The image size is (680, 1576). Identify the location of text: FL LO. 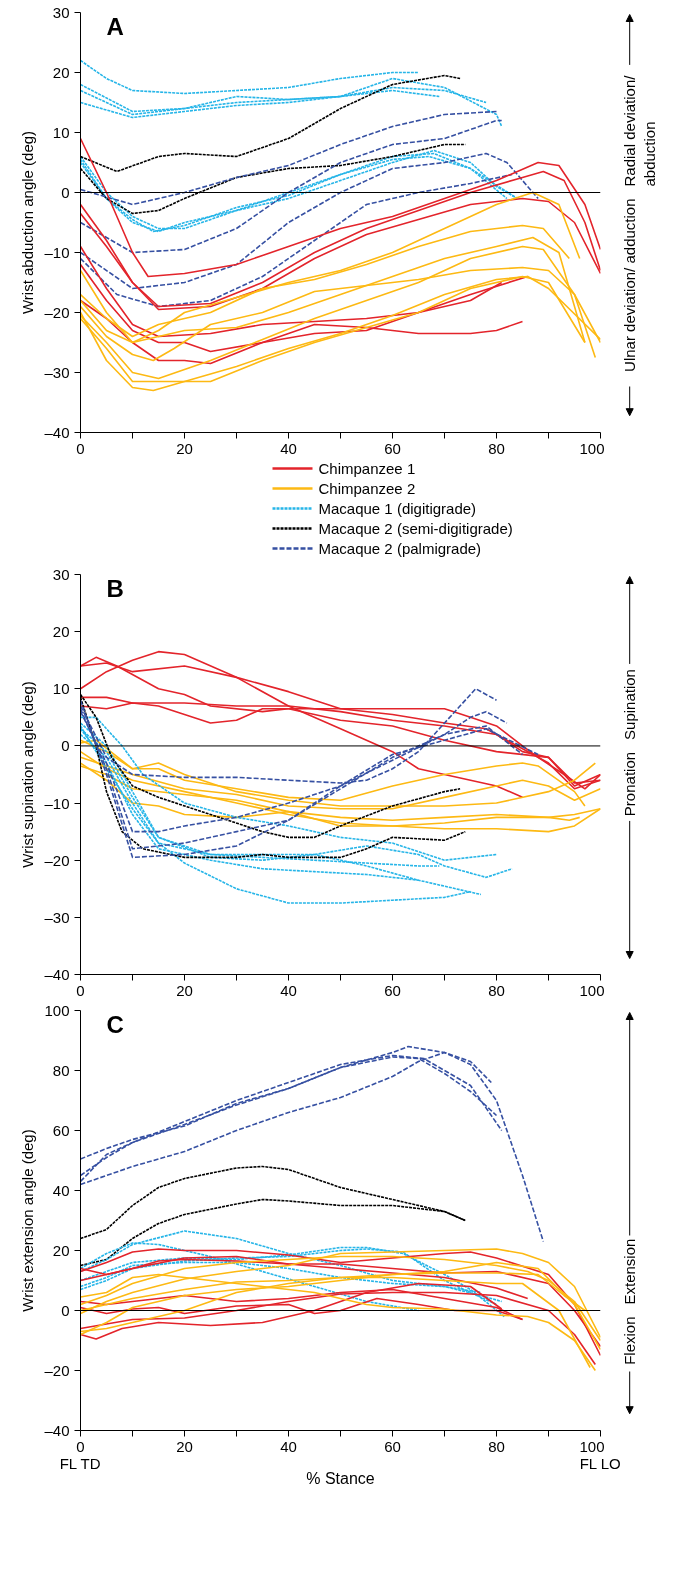
(600, 1463).